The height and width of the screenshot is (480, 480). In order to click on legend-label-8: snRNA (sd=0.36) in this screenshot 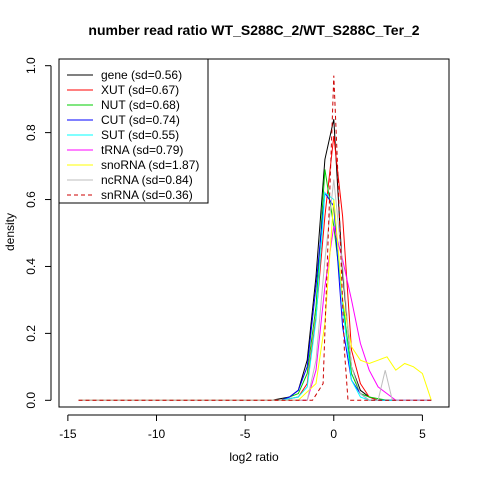, I will do `click(147, 195)`.